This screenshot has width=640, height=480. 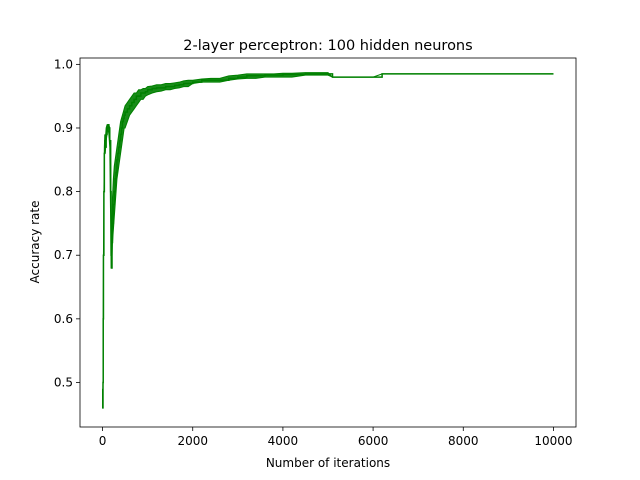 What do you see at coordinates (327, 46) in the screenshot?
I see `chart-title: 2-layer perceptron: 100 hidden neurons` at bounding box center [327, 46].